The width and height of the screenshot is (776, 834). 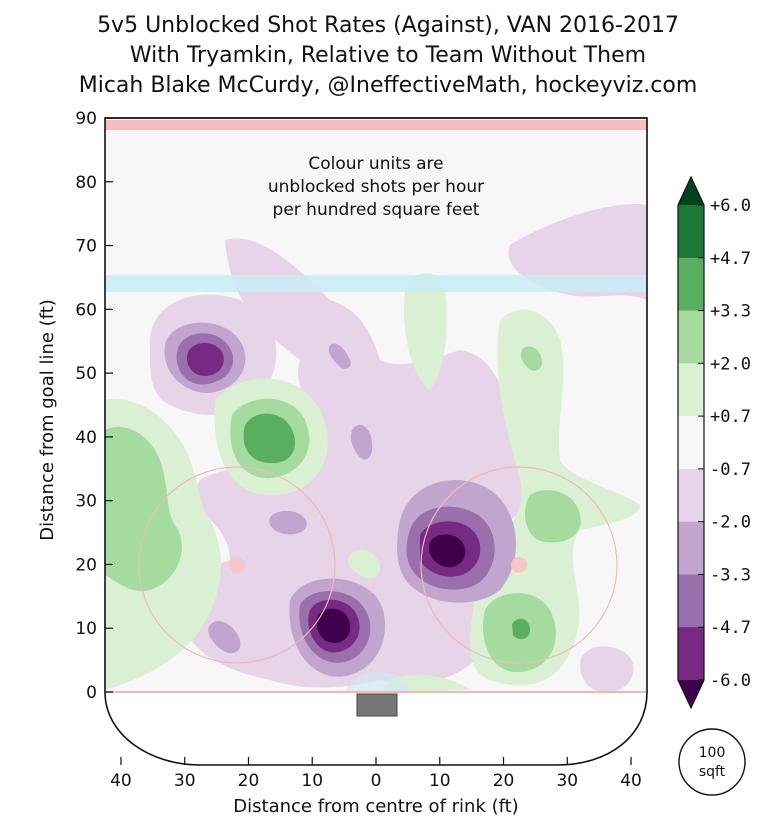 I want to click on y-tick-label: 60, so click(x=86, y=310).